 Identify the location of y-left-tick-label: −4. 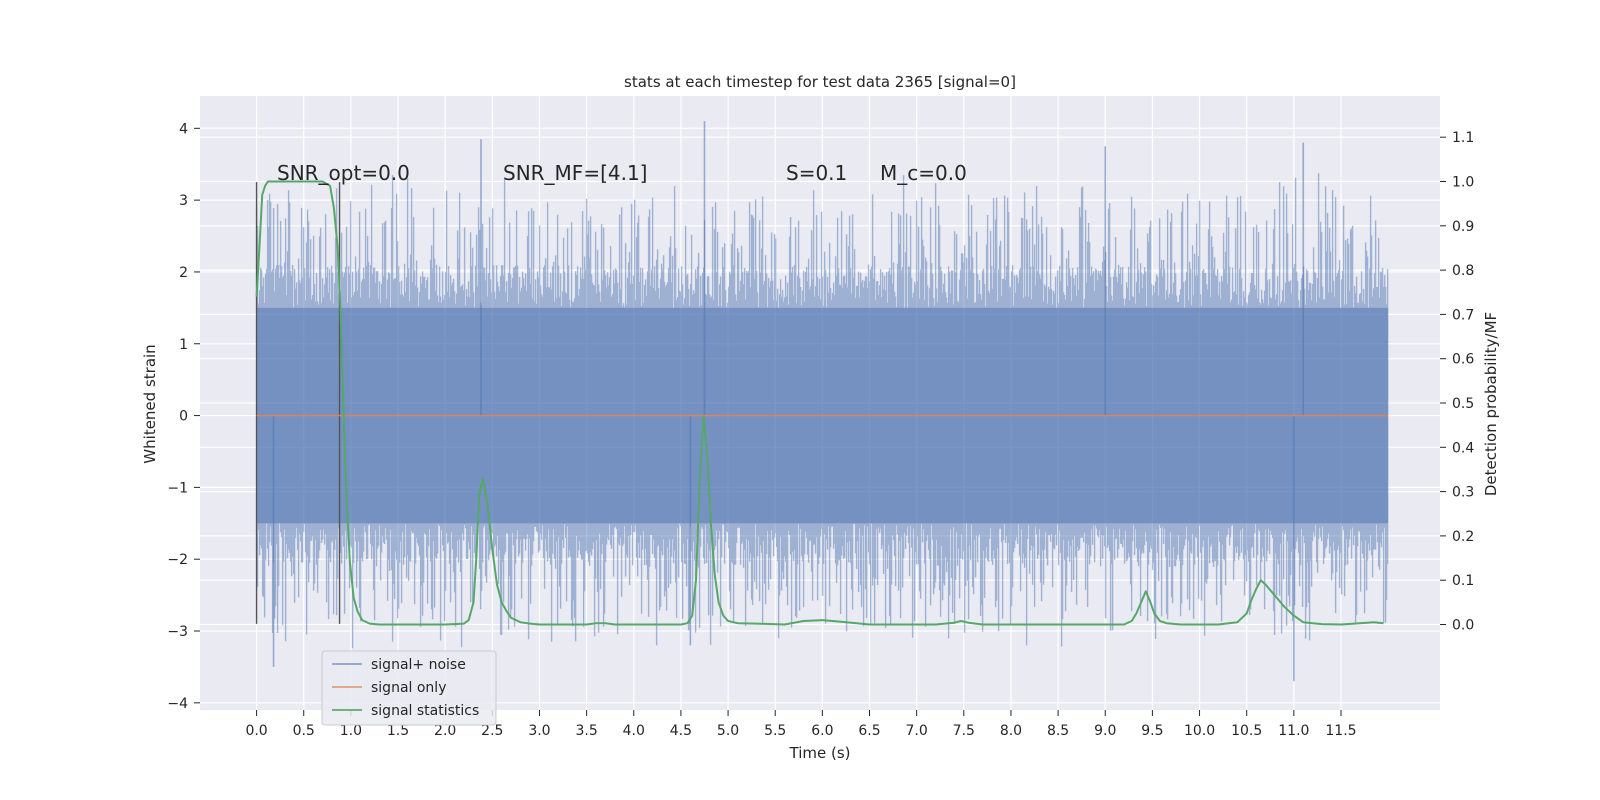
(177, 704).